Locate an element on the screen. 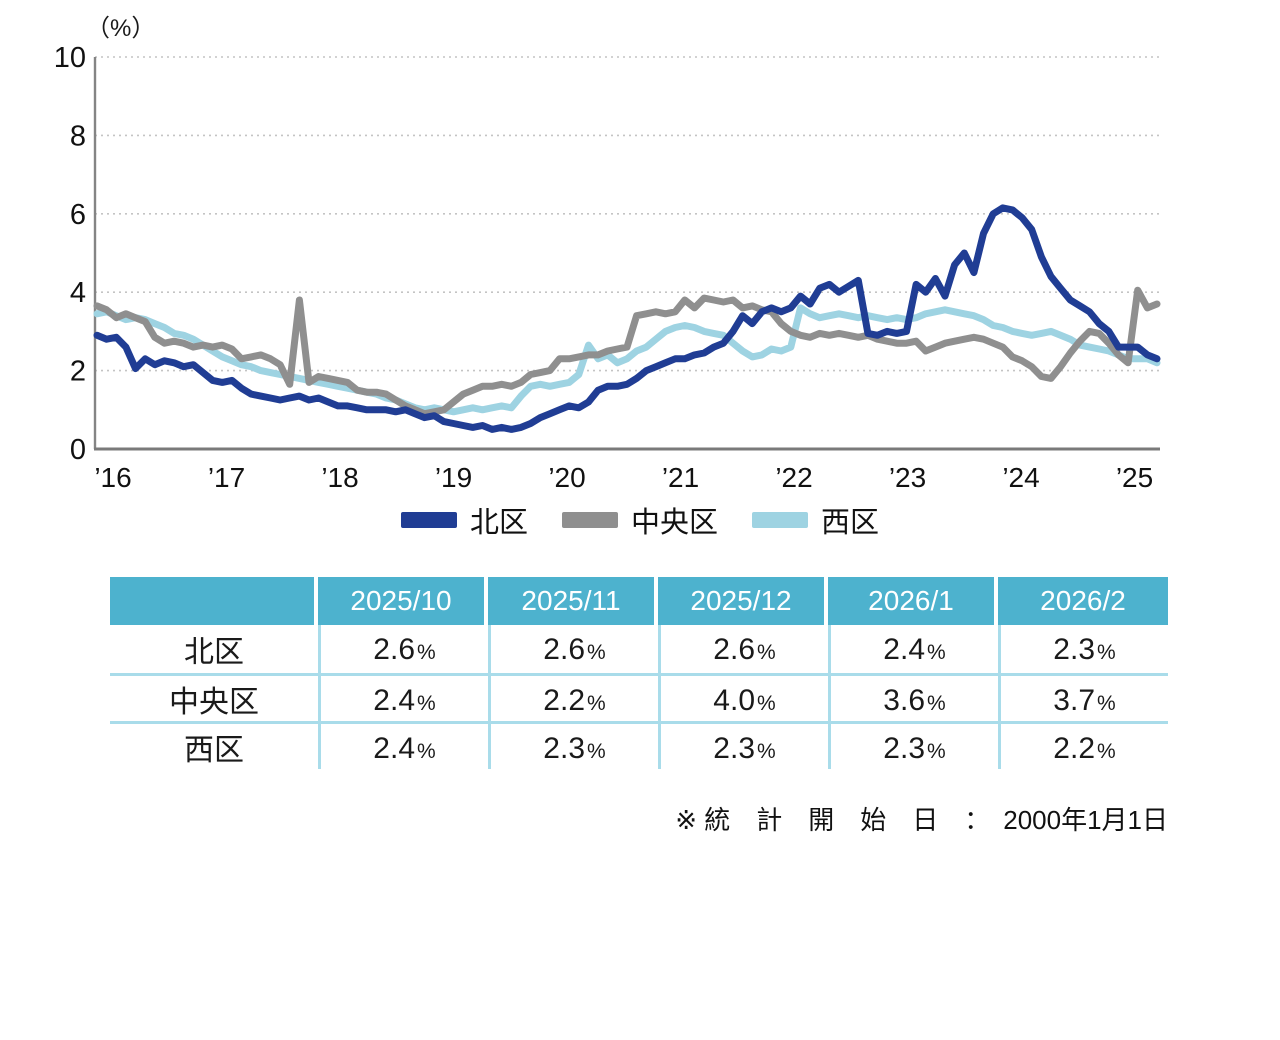 This screenshot has width=1280, height=1040. x-tick-label: ’18 is located at coordinates (339, 477).